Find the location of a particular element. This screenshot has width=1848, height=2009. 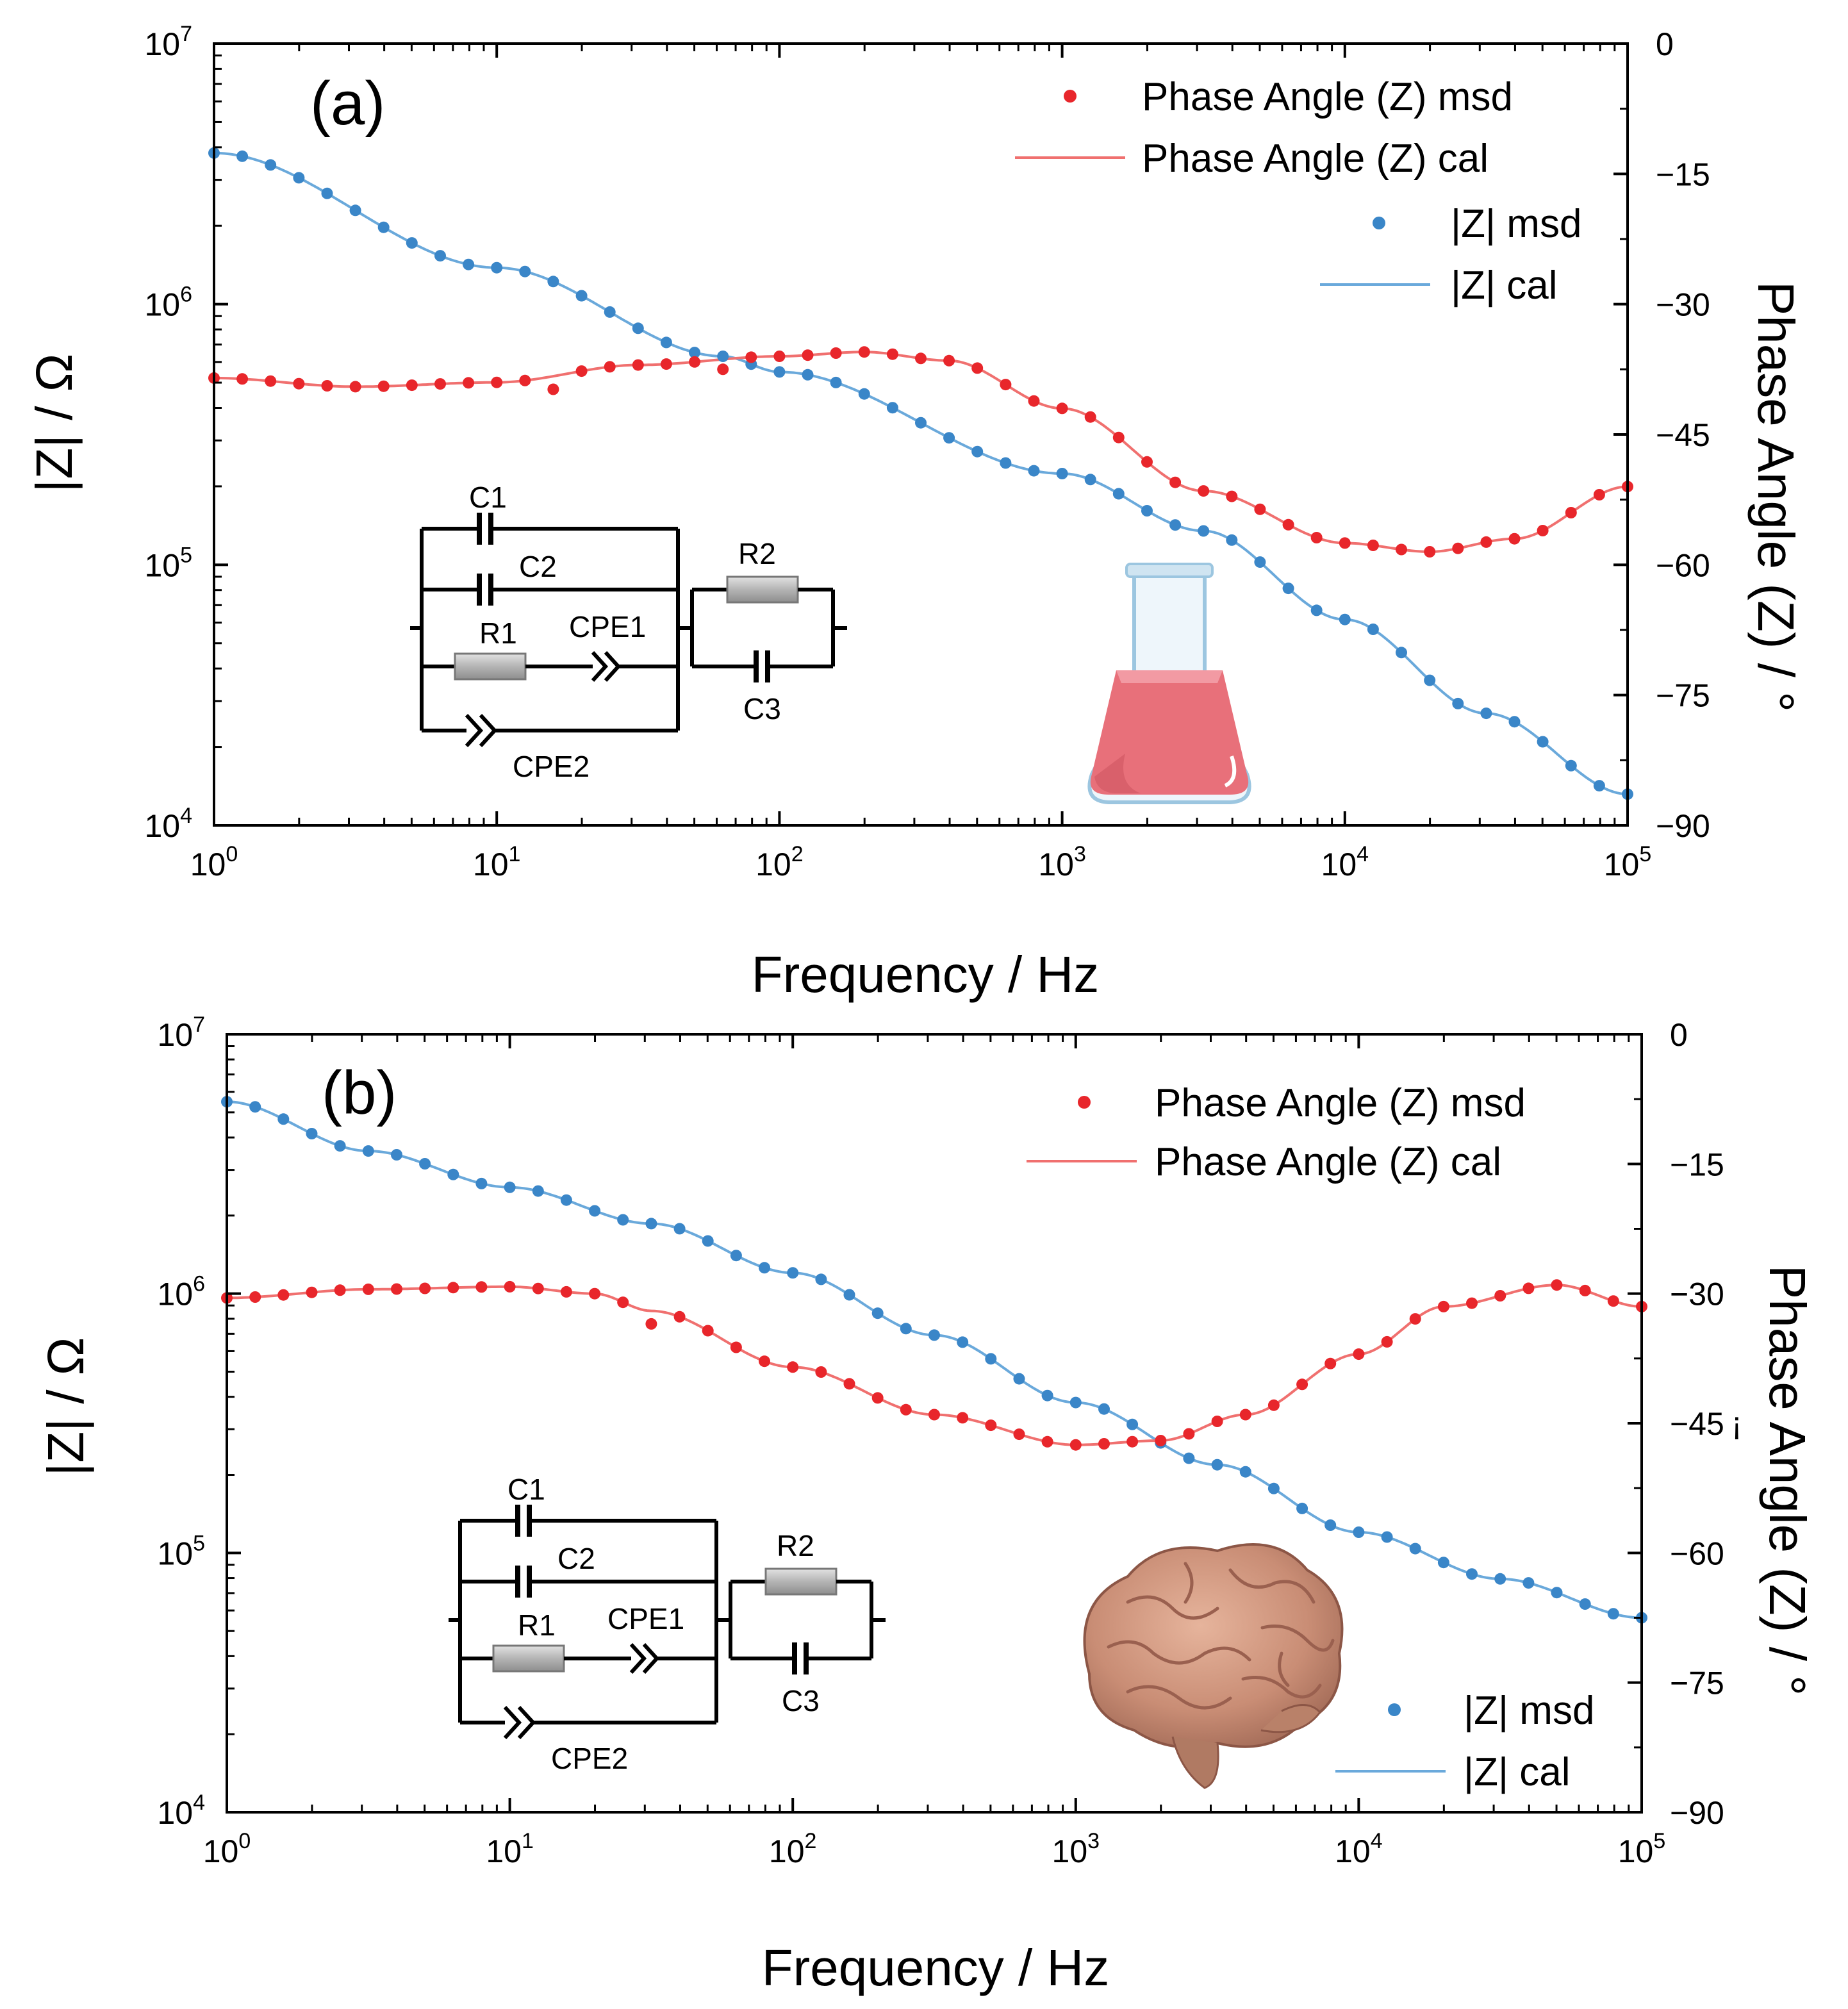

phase-cal-line is located at coordinates (934, 1365).